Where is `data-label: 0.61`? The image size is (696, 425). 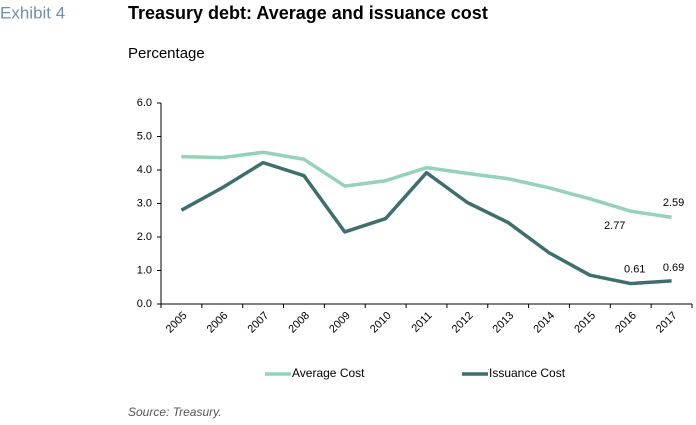
data-label: 0.61 is located at coordinates (634, 269).